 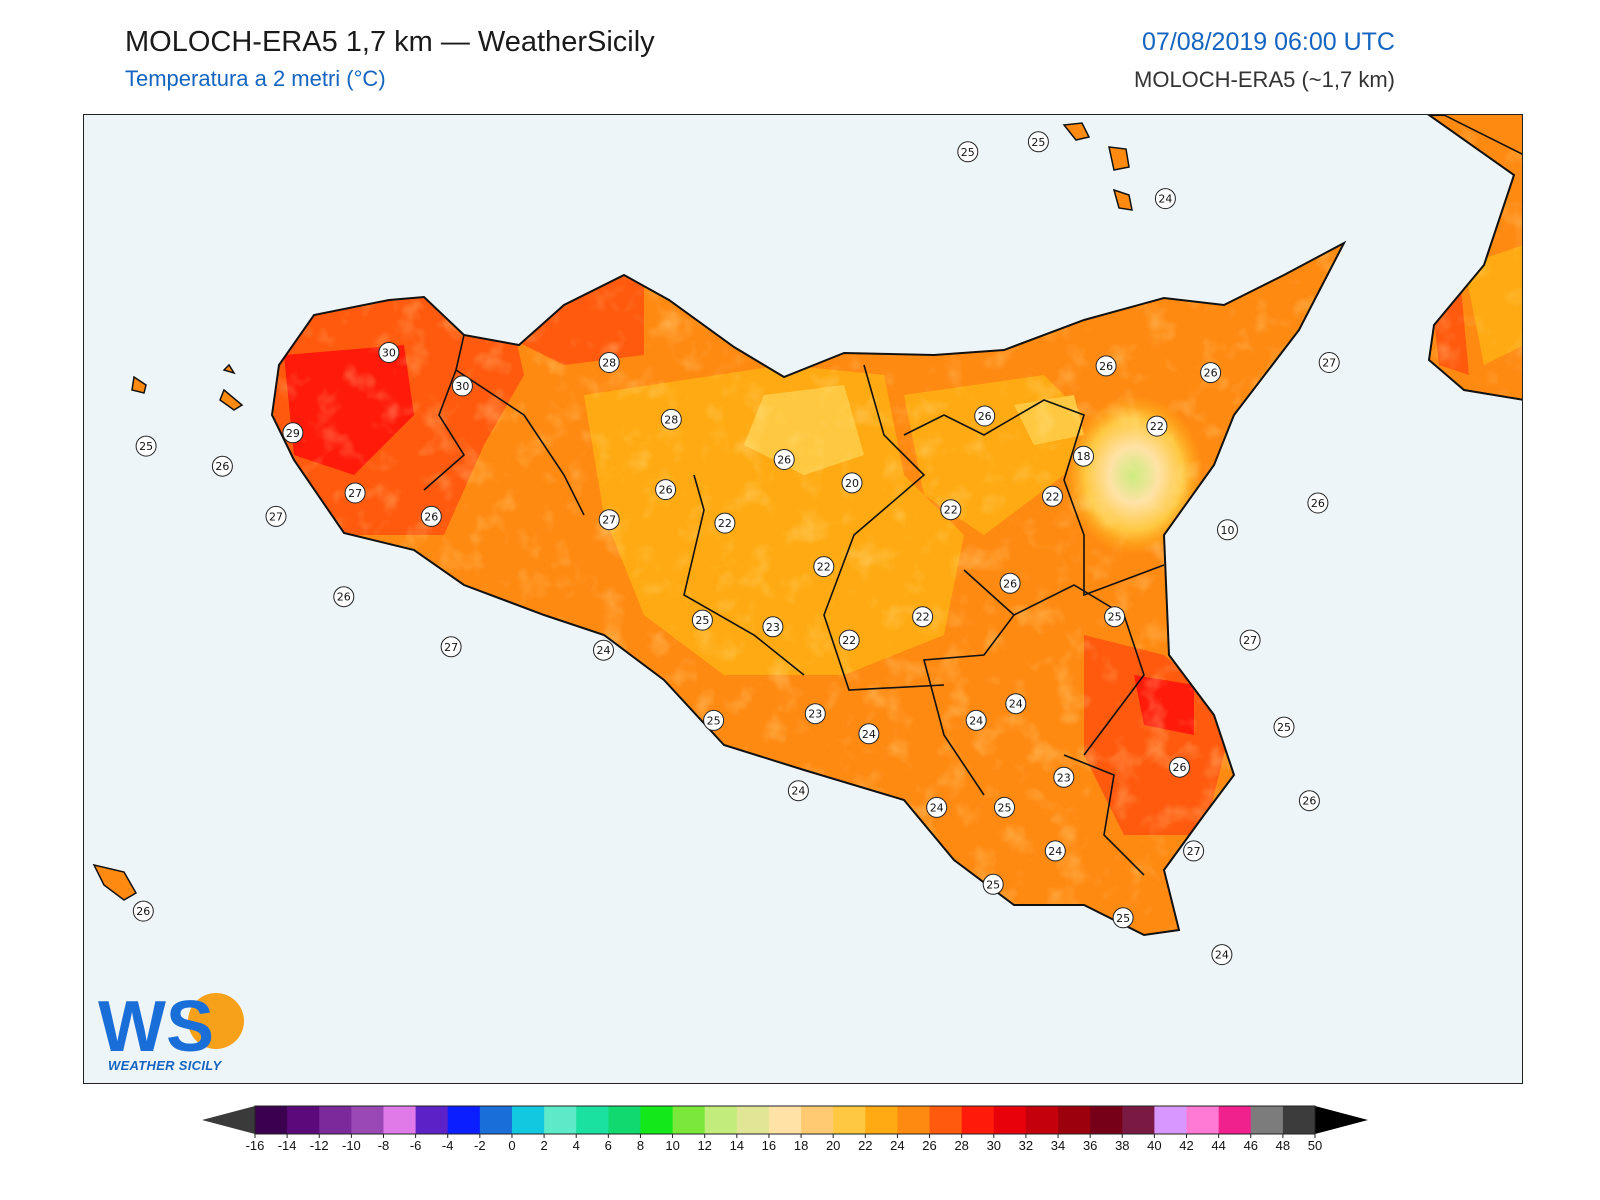 I want to click on station-value: 10, so click(x=1228, y=530).